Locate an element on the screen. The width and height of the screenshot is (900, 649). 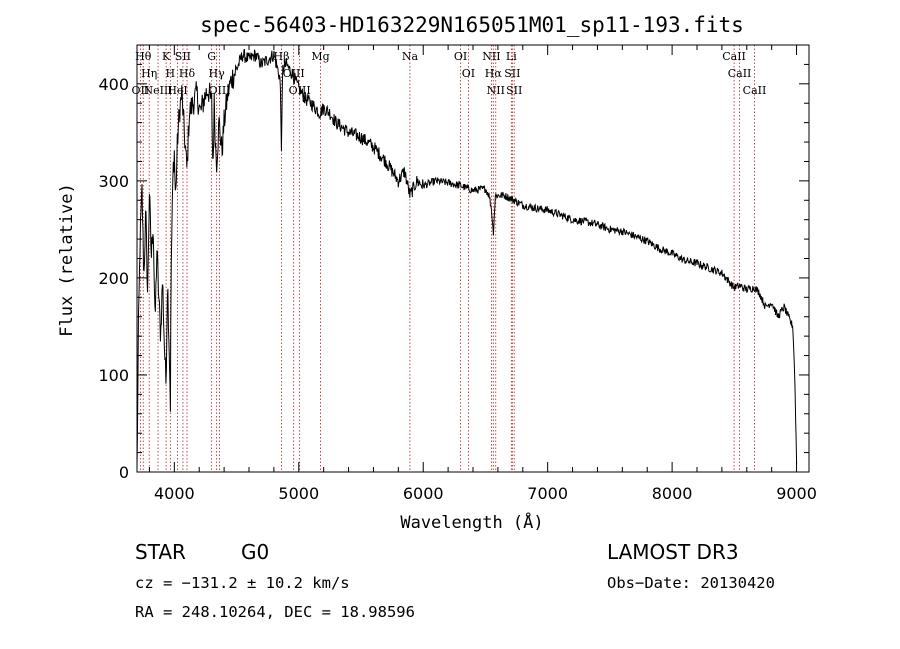
line-label-12: Hβ is located at coordinates (282, 56).